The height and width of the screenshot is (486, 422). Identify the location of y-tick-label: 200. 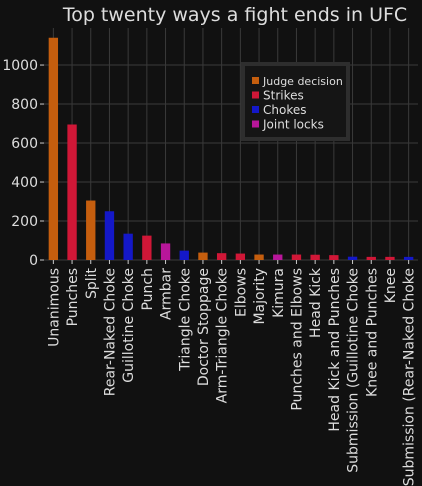
(24, 222).